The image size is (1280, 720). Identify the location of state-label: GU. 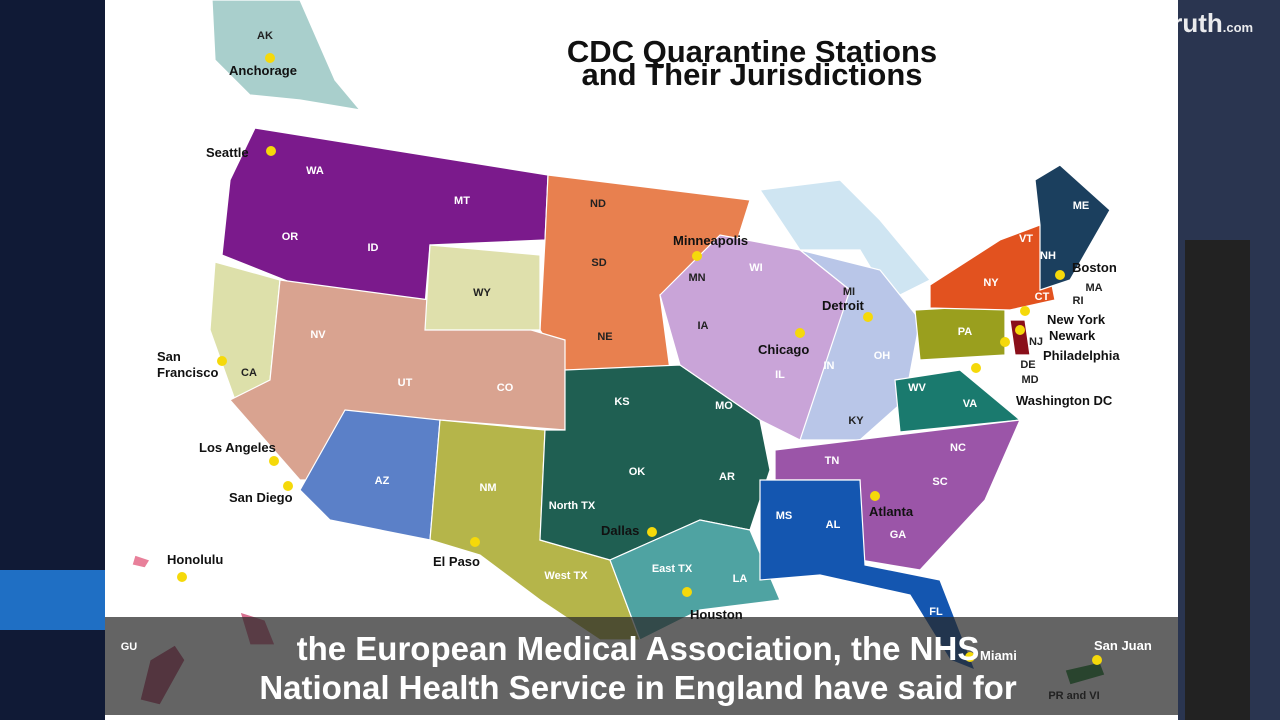
(129, 647).